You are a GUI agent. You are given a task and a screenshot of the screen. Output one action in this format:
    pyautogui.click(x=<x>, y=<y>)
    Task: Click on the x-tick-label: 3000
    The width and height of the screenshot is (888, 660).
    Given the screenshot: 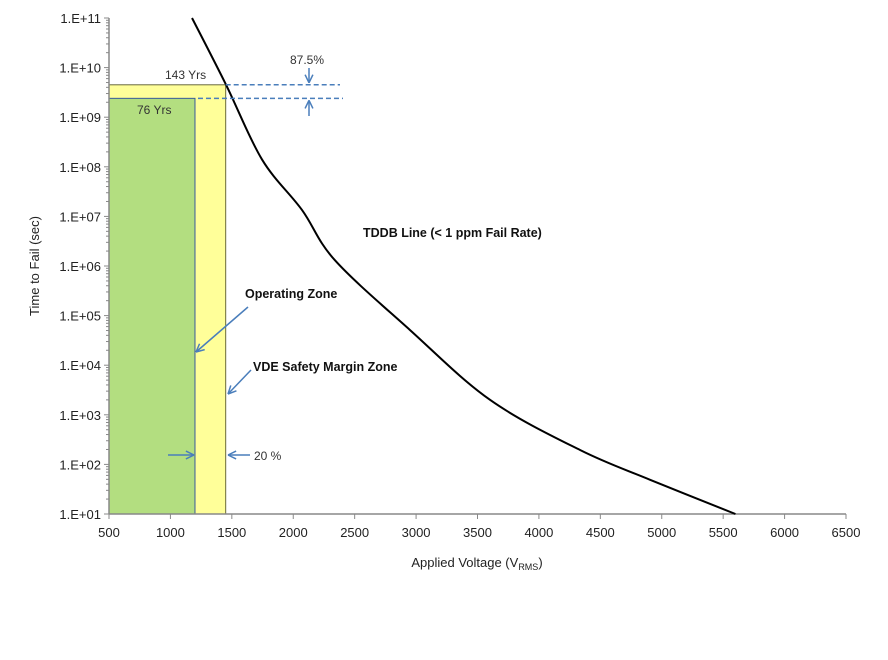 What is the action you would take?
    pyautogui.click(x=416, y=532)
    